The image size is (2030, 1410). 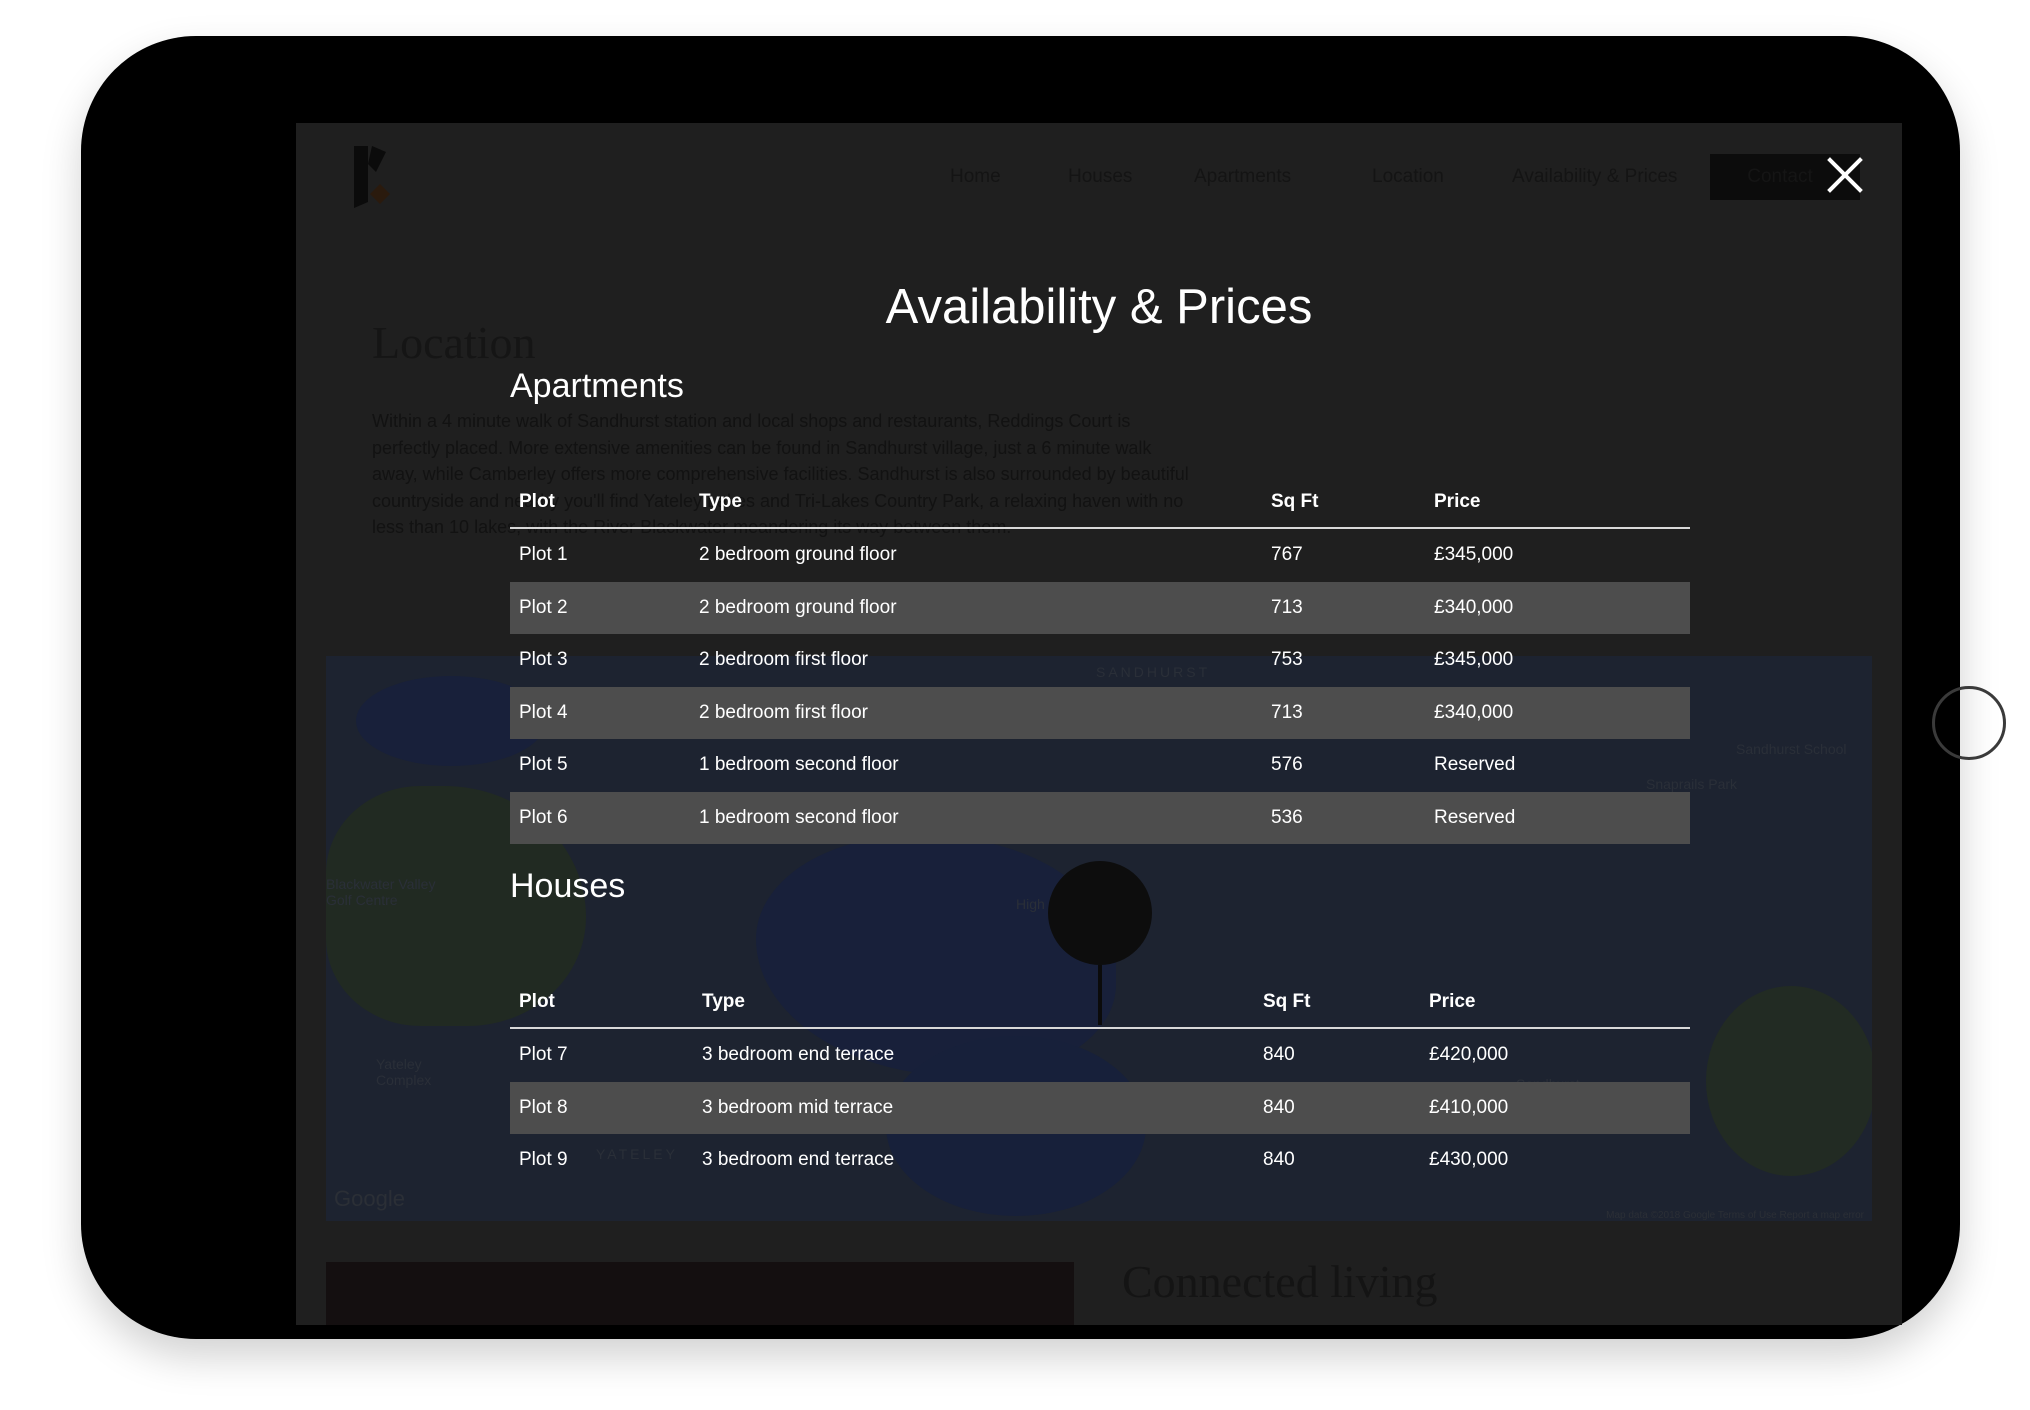 I want to click on cell-plot: Plot 9, so click(x=543, y=1160).